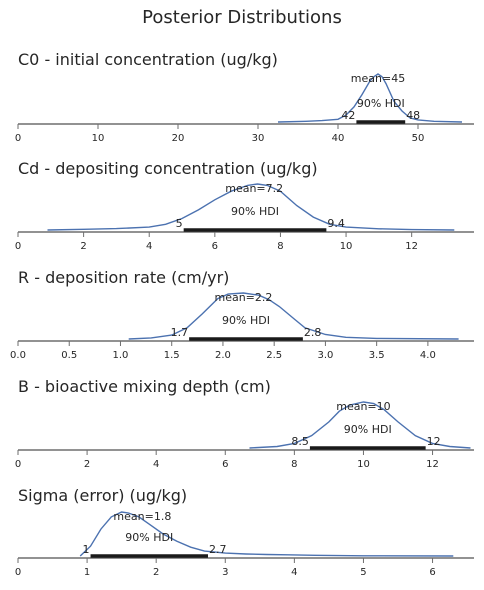 This screenshot has width=484, height=590. I want to click on x-tick-label: 5, so click(363, 572).